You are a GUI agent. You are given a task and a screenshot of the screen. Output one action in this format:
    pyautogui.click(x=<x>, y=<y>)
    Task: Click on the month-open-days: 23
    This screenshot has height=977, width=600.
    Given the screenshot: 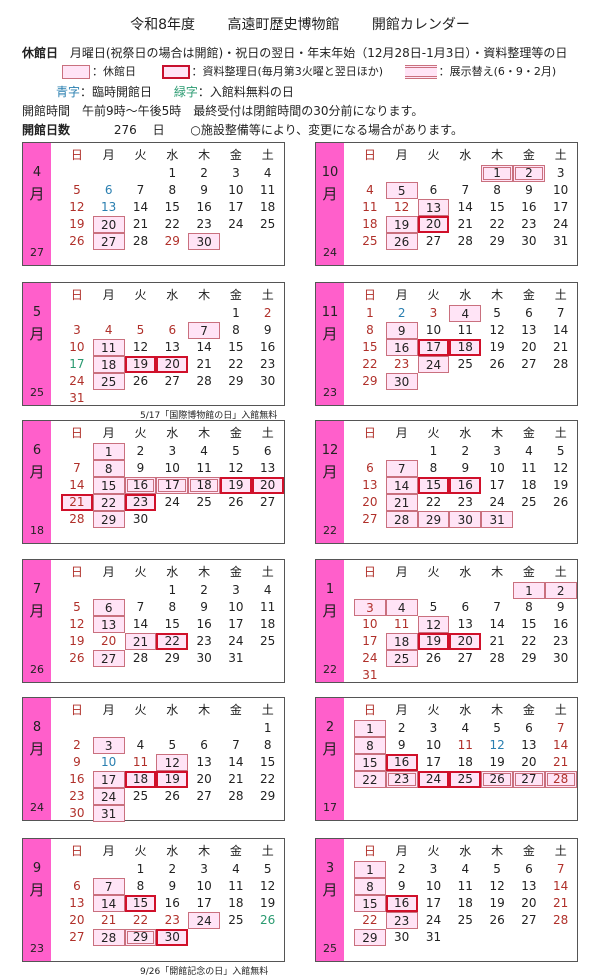 What is the action you would take?
    pyautogui.click(x=37, y=948)
    